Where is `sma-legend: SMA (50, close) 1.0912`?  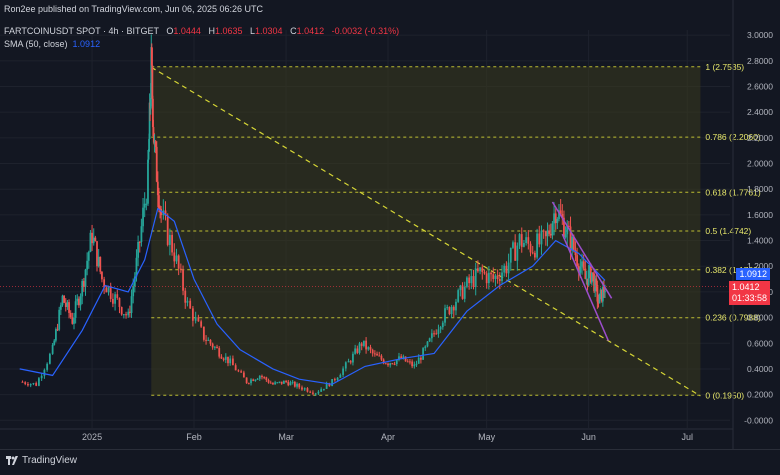 sma-legend: SMA (50, close) 1.0912 is located at coordinates (52, 44).